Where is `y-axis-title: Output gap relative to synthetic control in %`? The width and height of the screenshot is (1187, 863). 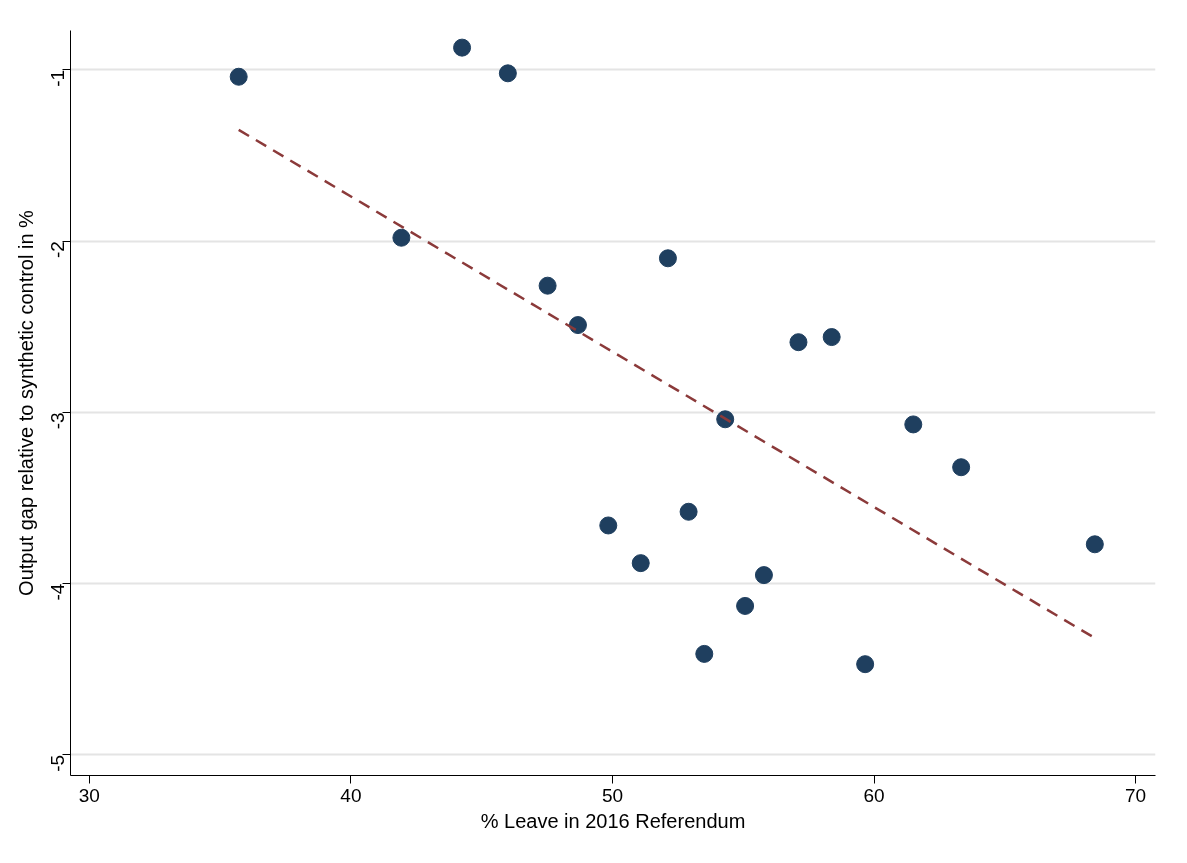 y-axis-title: Output gap relative to synthetic control in % is located at coordinates (25, 402).